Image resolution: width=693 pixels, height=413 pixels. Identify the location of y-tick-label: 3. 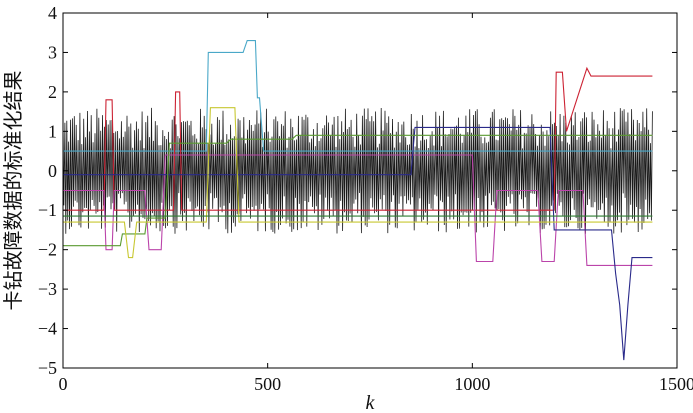
(52, 52).